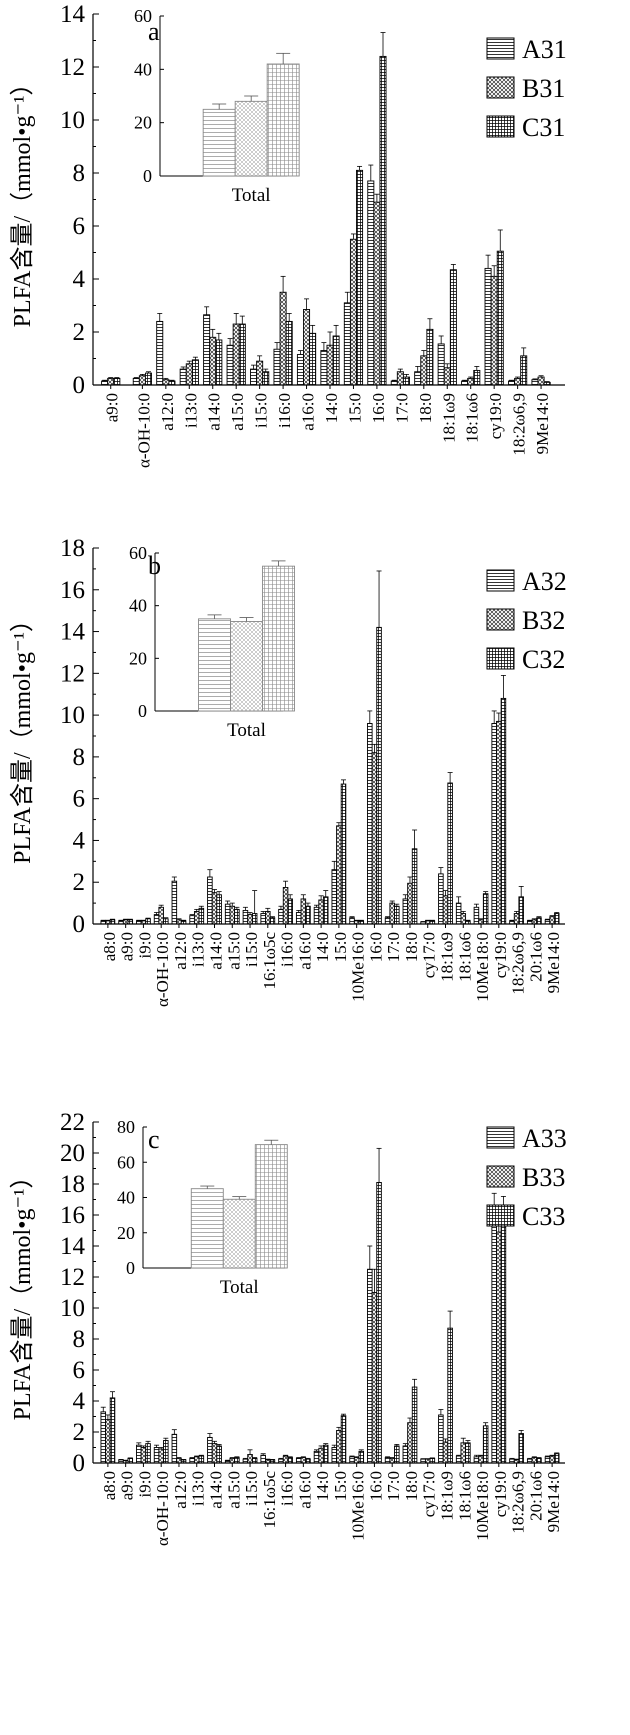  What do you see at coordinates (472, 418) in the screenshot?
I see `x-tick-label: 18:1ω6` at bounding box center [472, 418].